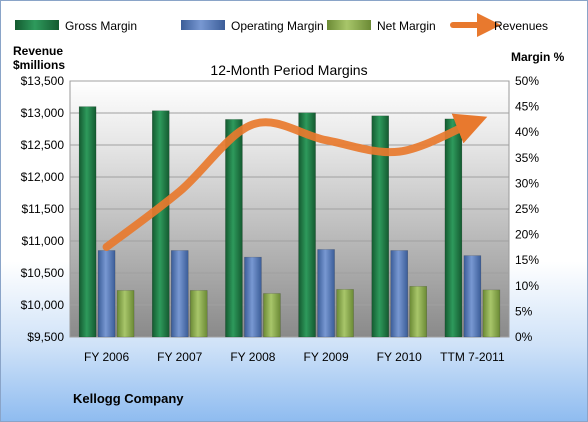  What do you see at coordinates (524, 311) in the screenshot?
I see `y-right-tick-label: 5%` at bounding box center [524, 311].